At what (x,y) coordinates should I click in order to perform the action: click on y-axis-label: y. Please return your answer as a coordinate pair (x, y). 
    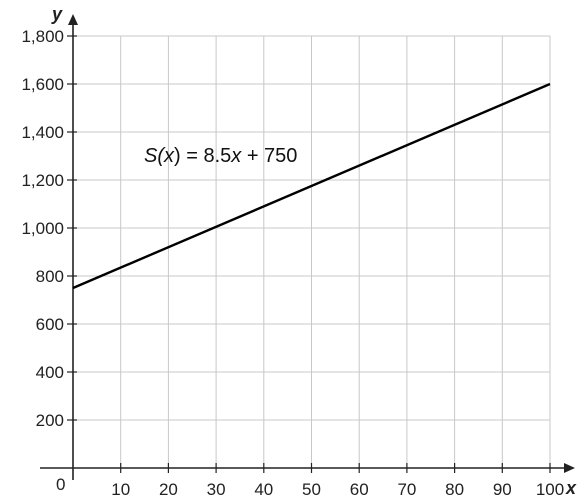
    Looking at the image, I should click on (57, 14).